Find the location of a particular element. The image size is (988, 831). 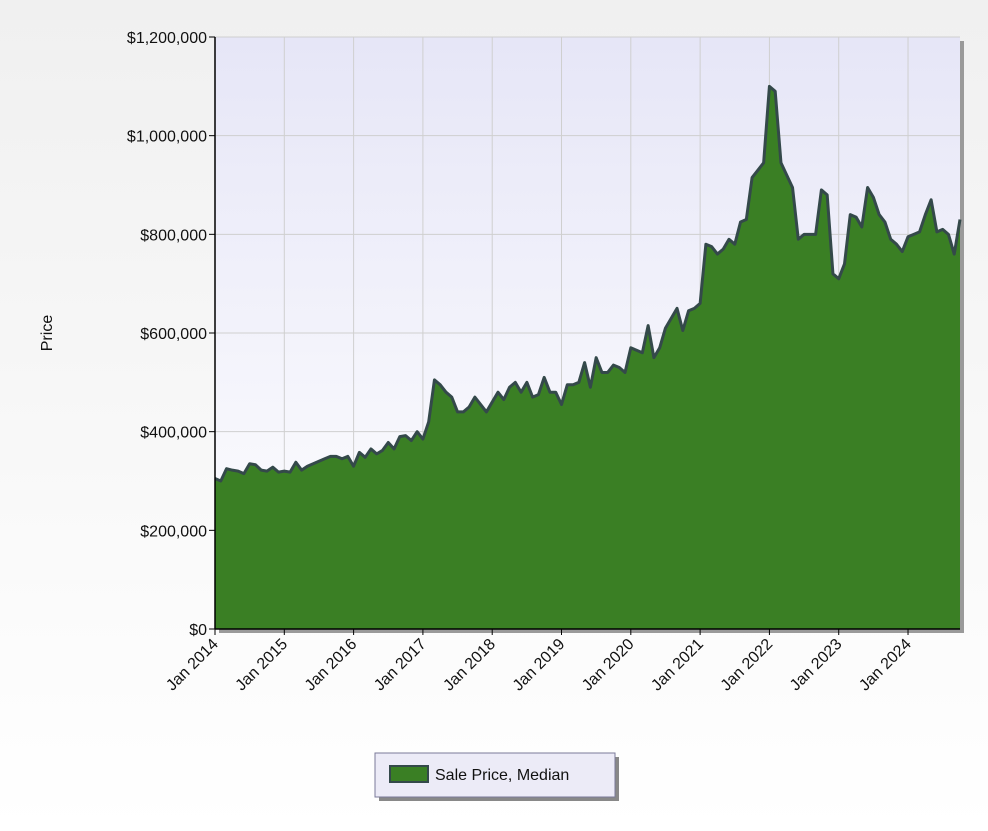

y-axis-label: Price is located at coordinates (47, 333).